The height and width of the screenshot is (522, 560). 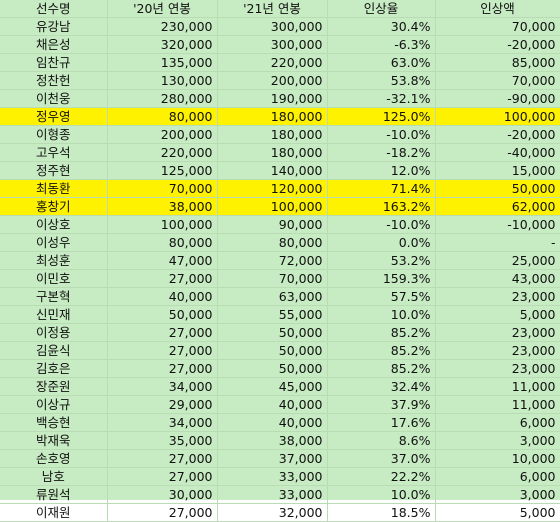 I want to click on cell-raise-rate: 37.9%, so click(x=381, y=404).